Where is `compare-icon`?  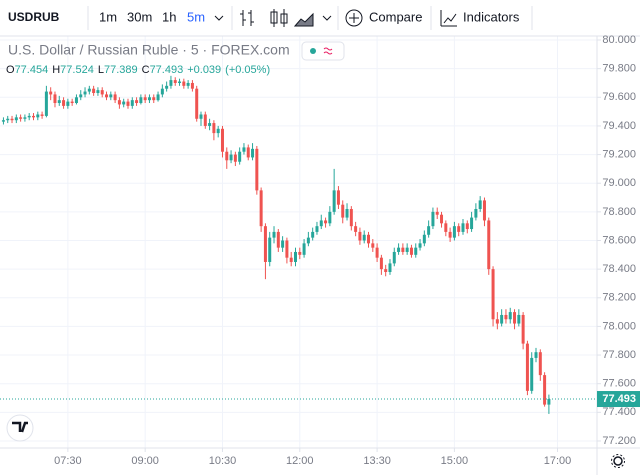
compare-icon is located at coordinates (354, 18).